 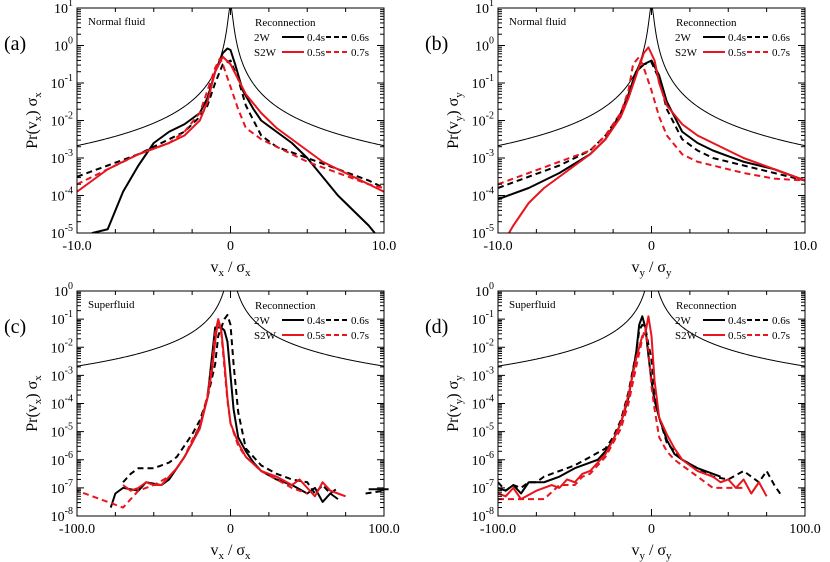 I want to click on panel-d-series-s2w-0-7s, so click(x=621, y=413).